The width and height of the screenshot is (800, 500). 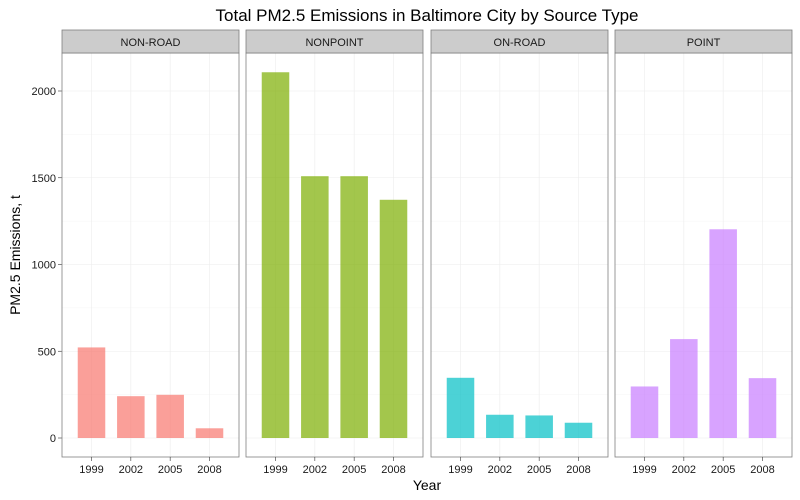 What do you see at coordinates (354, 307) in the screenshot?
I see `bar-nonpoint-2005` at bounding box center [354, 307].